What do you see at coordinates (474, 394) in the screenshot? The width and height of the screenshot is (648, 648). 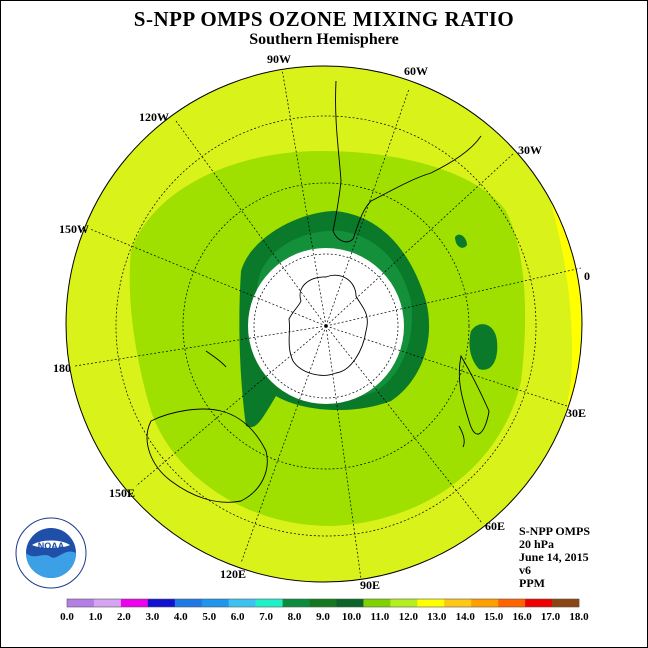 I see `africa-coast` at bounding box center [474, 394].